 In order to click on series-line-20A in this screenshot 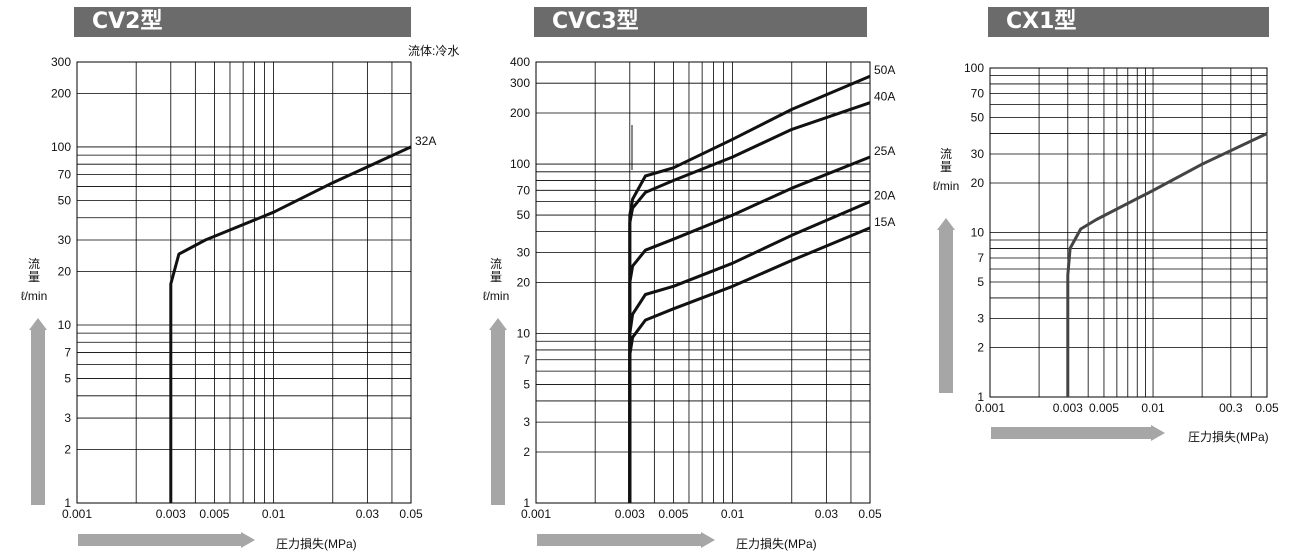, I will do `click(749, 351)`.